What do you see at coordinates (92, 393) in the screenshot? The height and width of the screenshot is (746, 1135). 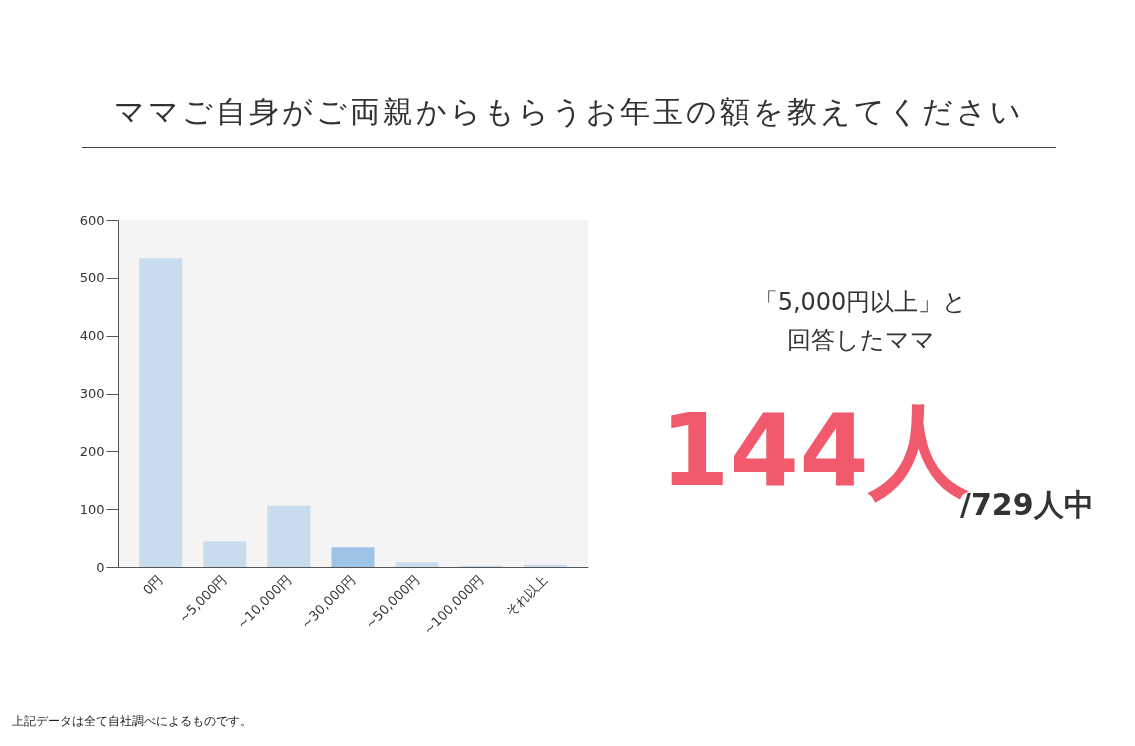 I see `y-tick-label: 300` at bounding box center [92, 393].